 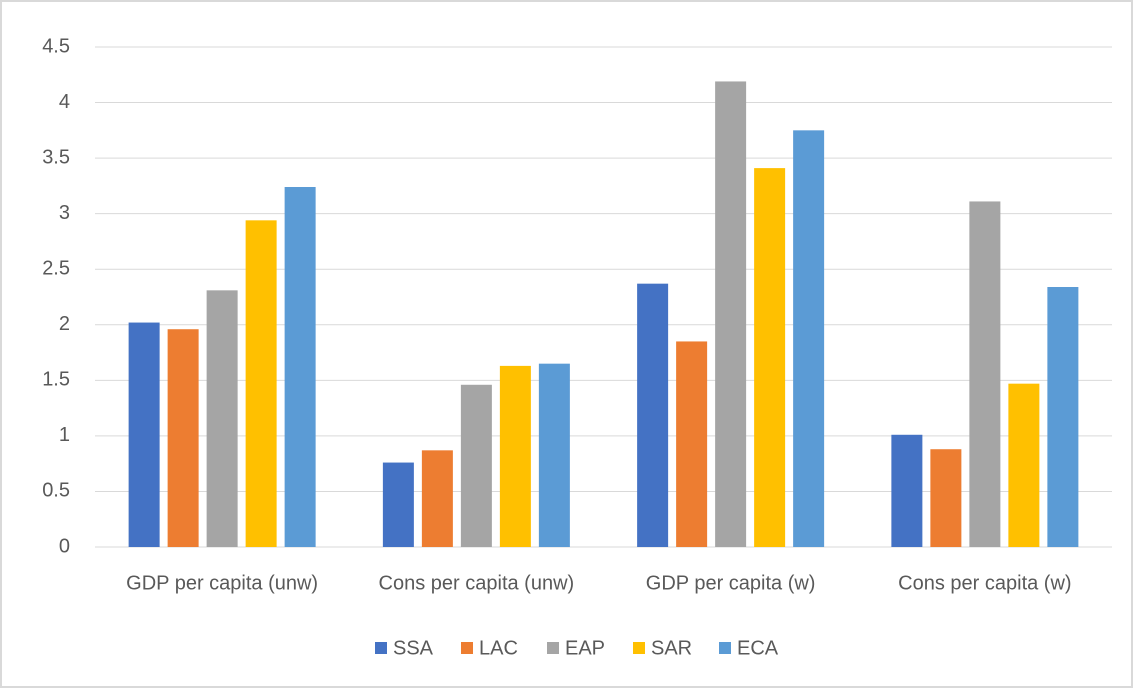 I want to click on legend-label: LAC, so click(x=498, y=648).